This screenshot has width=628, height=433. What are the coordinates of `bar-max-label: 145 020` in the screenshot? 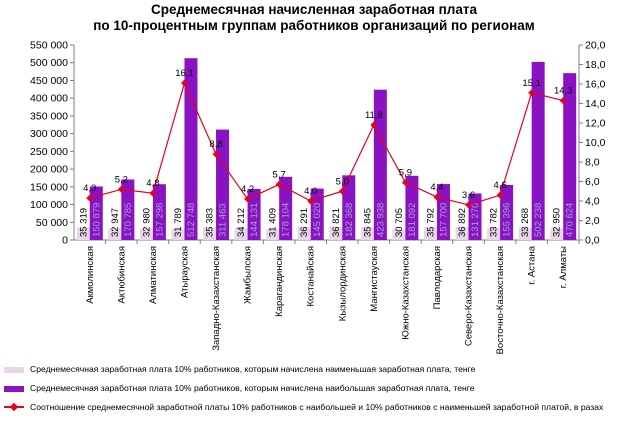 It's located at (317, 220).